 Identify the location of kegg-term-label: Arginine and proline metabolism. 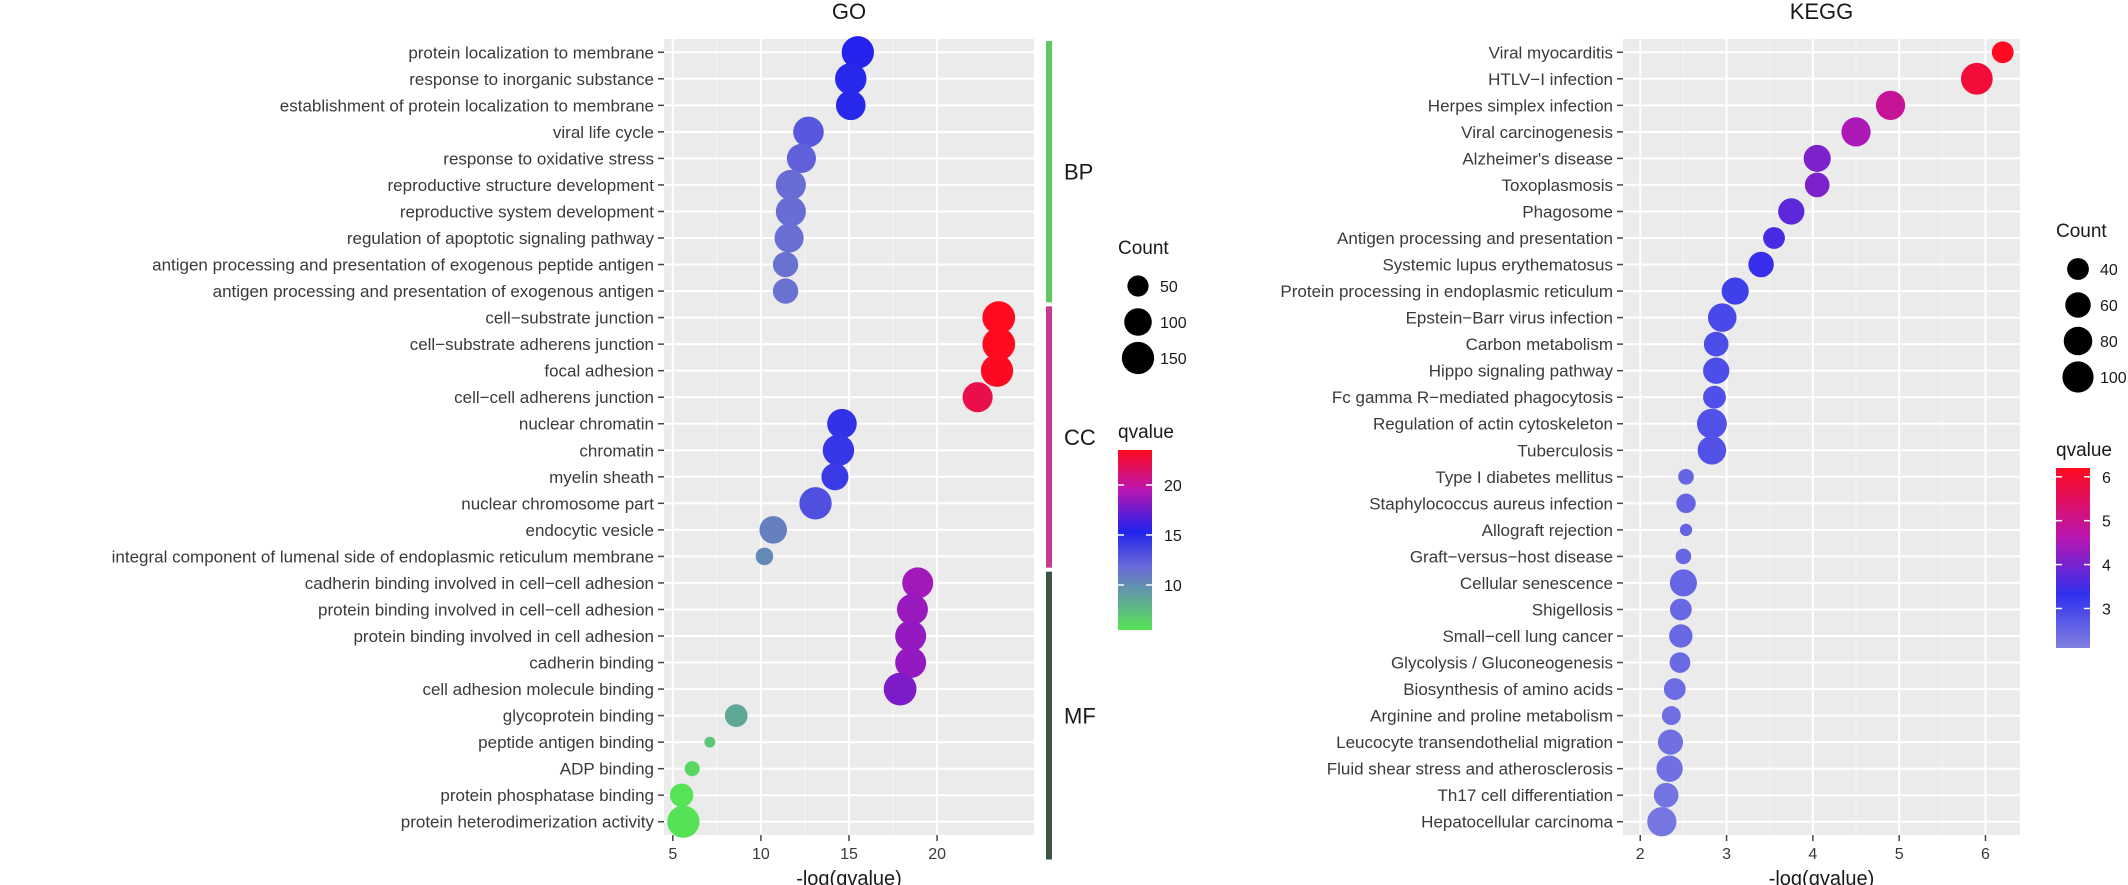
(1491, 716).